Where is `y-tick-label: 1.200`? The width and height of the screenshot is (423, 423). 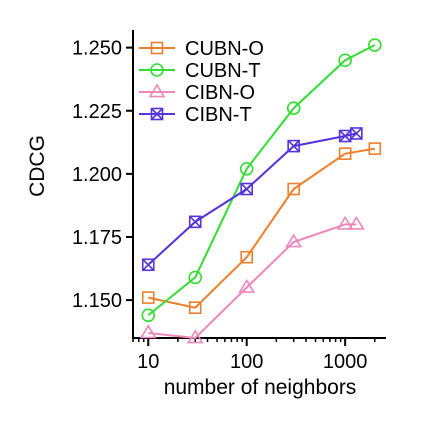
y-tick-label: 1.200 is located at coordinates (97, 175).